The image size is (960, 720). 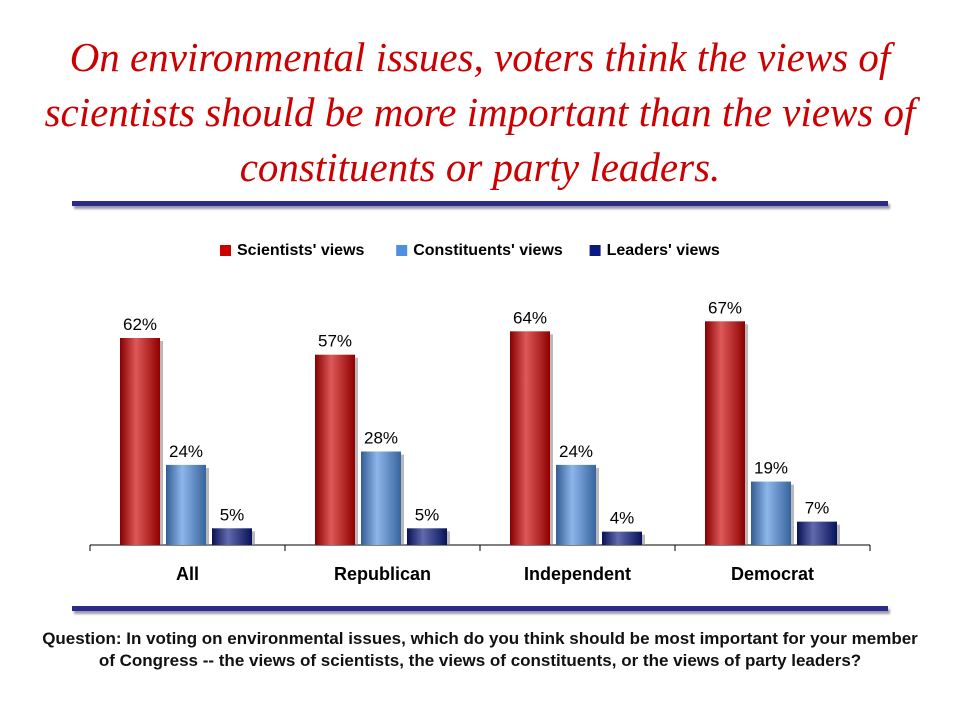 What do you see at coordinates (335, 341) in the screenshot?
I see `data-label: 57%` at bounding box center [335, 341].